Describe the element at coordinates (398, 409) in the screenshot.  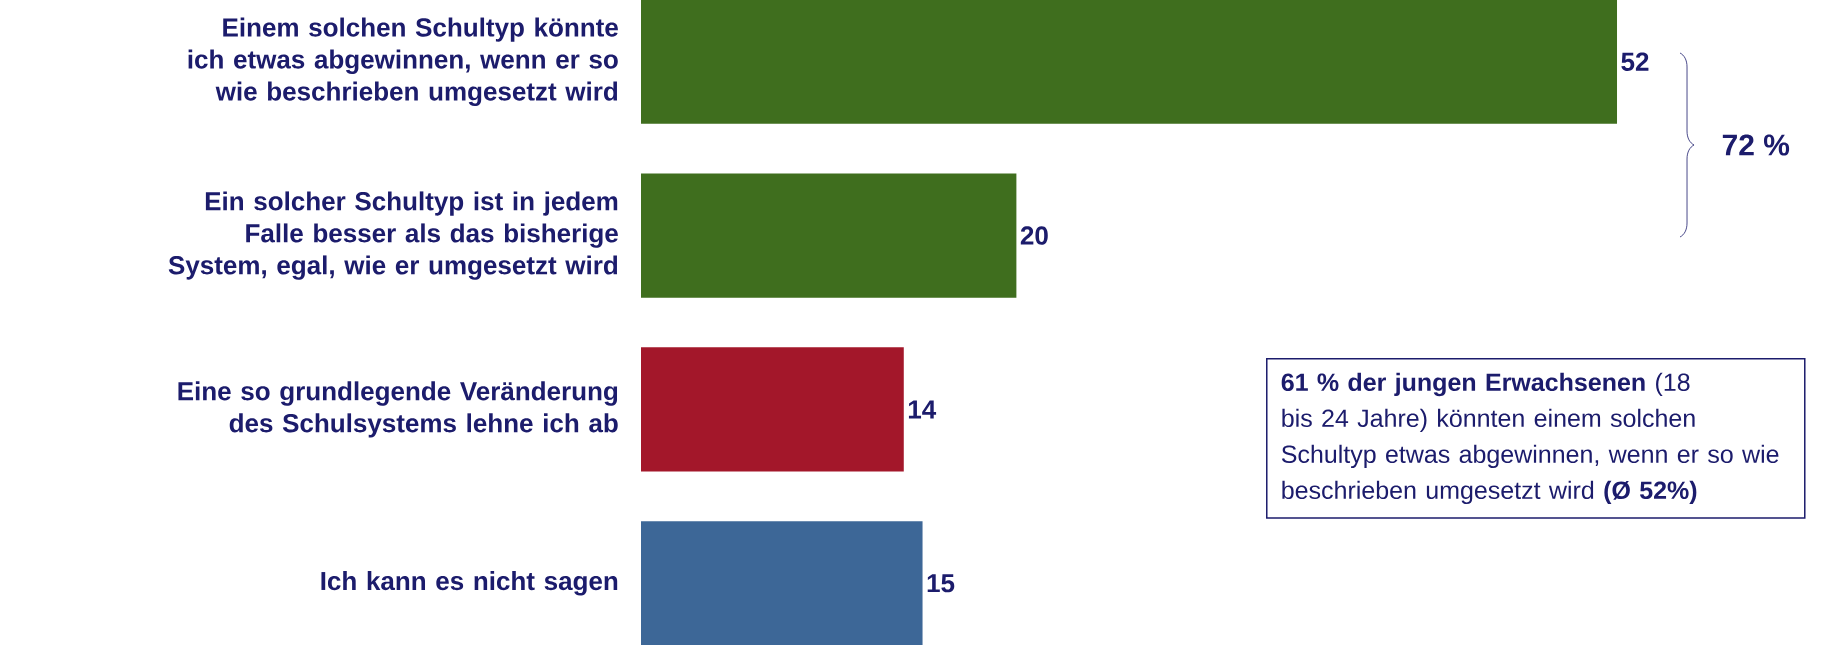
I see `y-tick-label: Eine so grundlegende Veränderung des Schulsystems lehne ich ab` at that location.